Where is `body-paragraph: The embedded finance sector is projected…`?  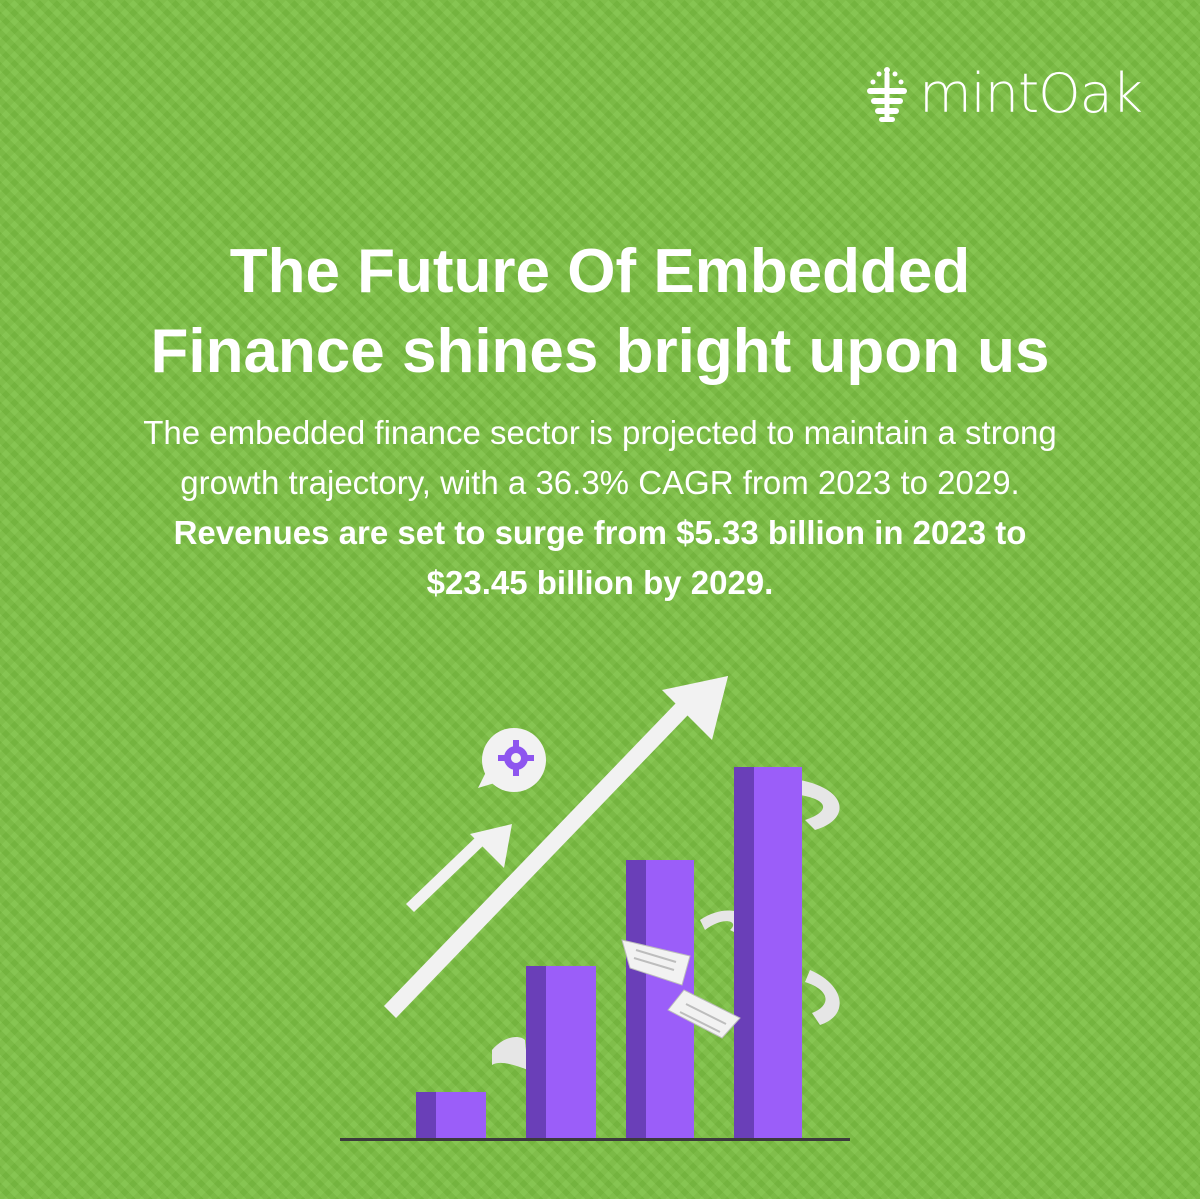 body-paragraph: The embedded finance sector is projected… is located at coordinates (600, 508).